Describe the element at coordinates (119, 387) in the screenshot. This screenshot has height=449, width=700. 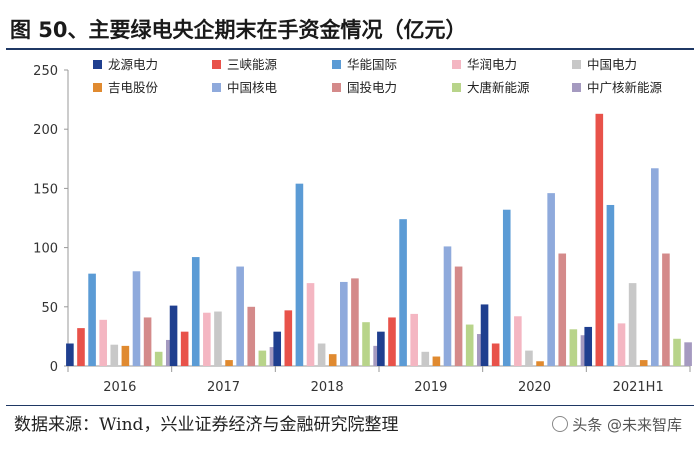
I see `x-tick-label: 2016` at that location.